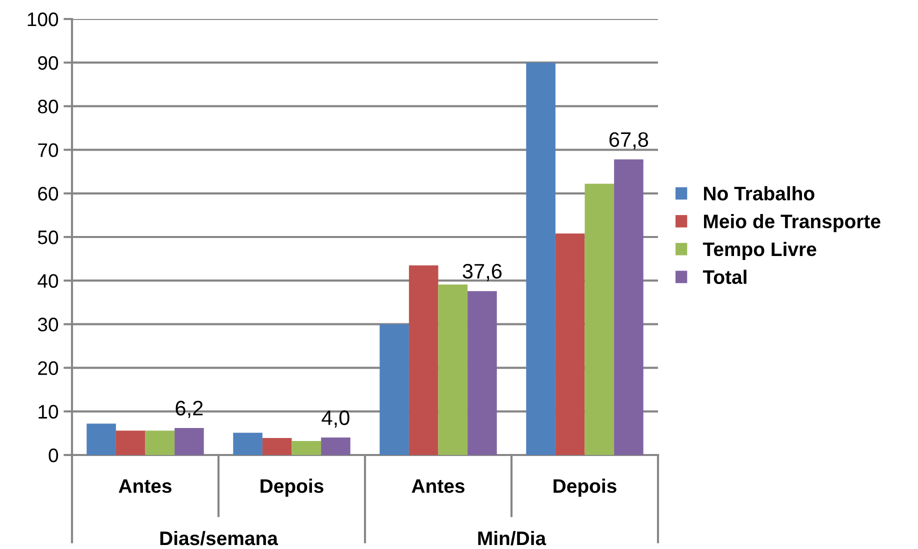 The height and width of the screenshot is (549, 918). I want to click on y-tick-label: 60, so click(48, 193).